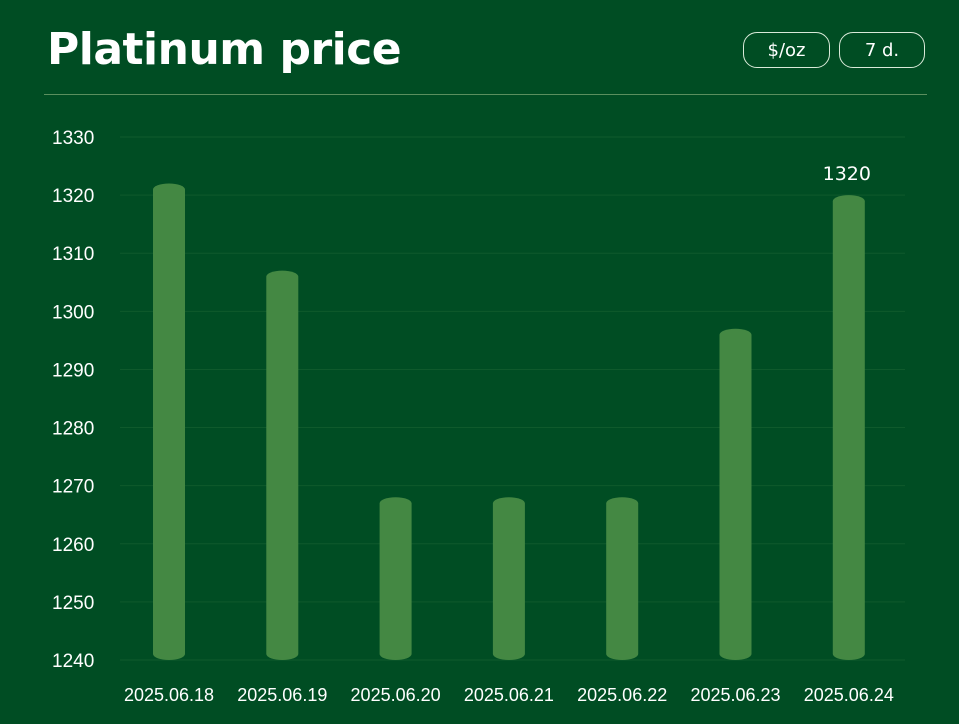 The height and width of the screenshot is (724, 959). Describe the element at coordinates (73, 138) in the screenshot. I see `y-tick-label: 1330` at that location.